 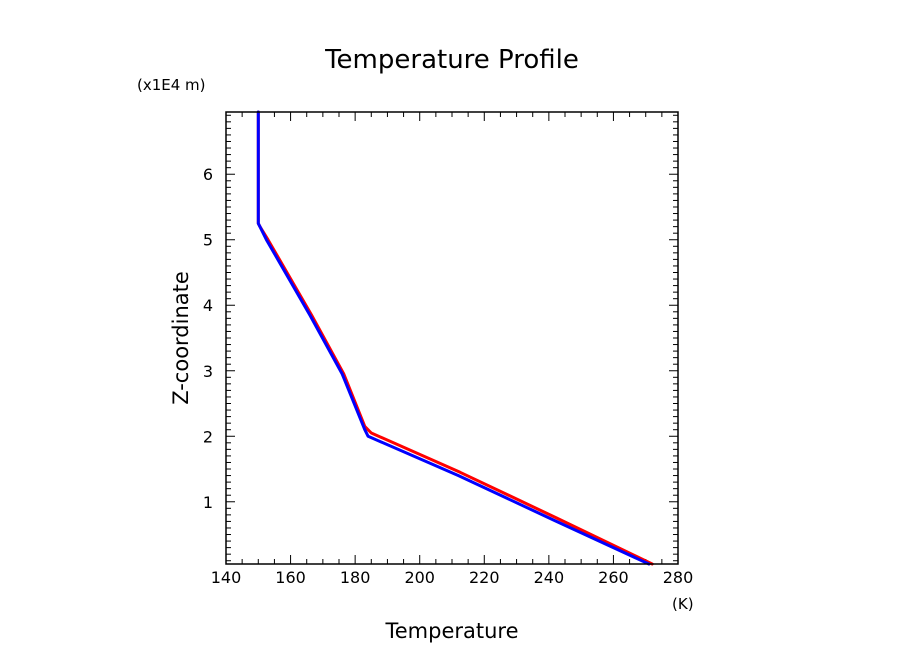 What do you see at coordinates (208, 371) in the screenshot?
I see `y-tick-label: 3` at bounding box center [208, 371].